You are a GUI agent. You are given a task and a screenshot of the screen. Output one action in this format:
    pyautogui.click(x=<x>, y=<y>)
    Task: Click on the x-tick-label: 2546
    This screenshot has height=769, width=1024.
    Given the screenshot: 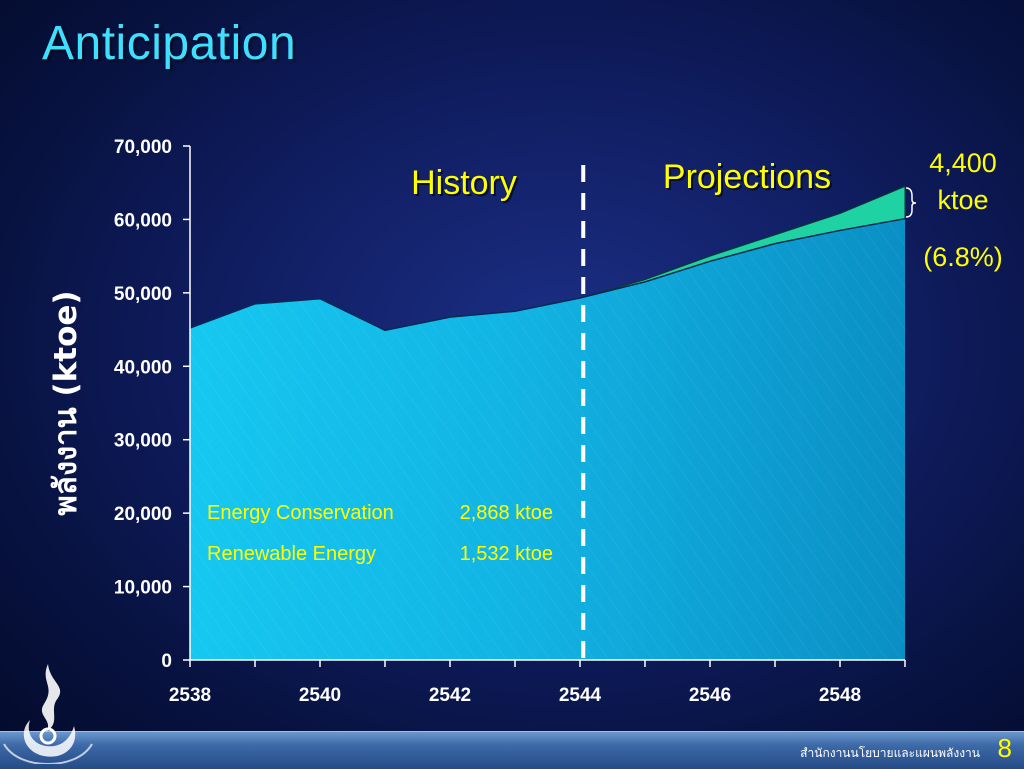 What is the action you would take?
    pyautogui.click(x=710, y=695)
    